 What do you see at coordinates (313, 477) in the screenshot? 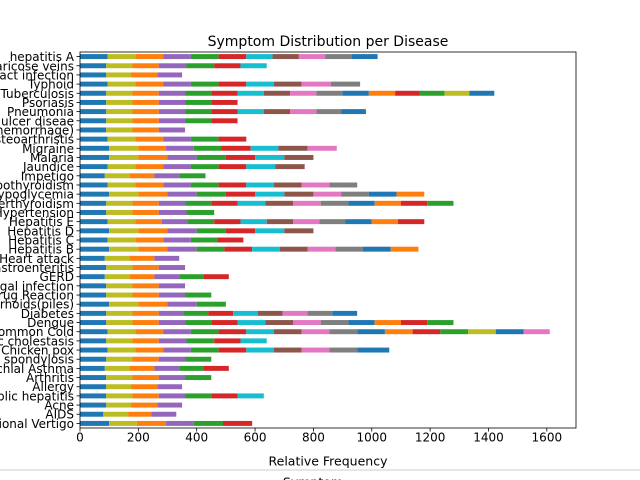
I see `legend-title: Symptom` at bounding box center [313, 477].